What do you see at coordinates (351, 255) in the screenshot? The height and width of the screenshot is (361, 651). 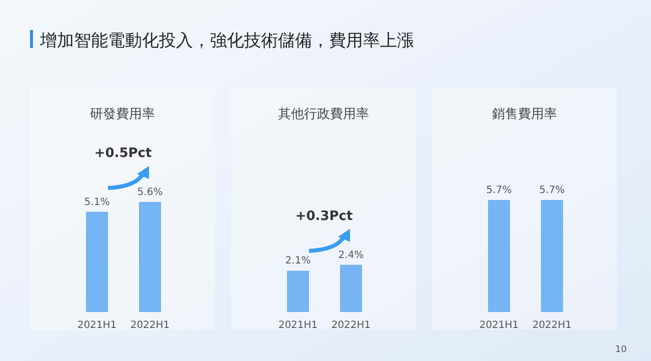 I see `data-label: 2.4%` at bounding box center [351, 255].